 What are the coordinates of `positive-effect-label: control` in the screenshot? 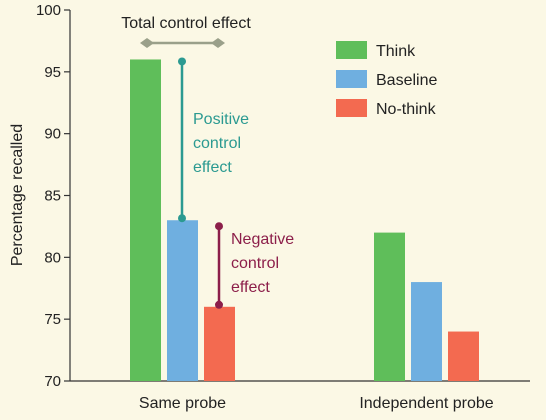 It's located at (217, 143).